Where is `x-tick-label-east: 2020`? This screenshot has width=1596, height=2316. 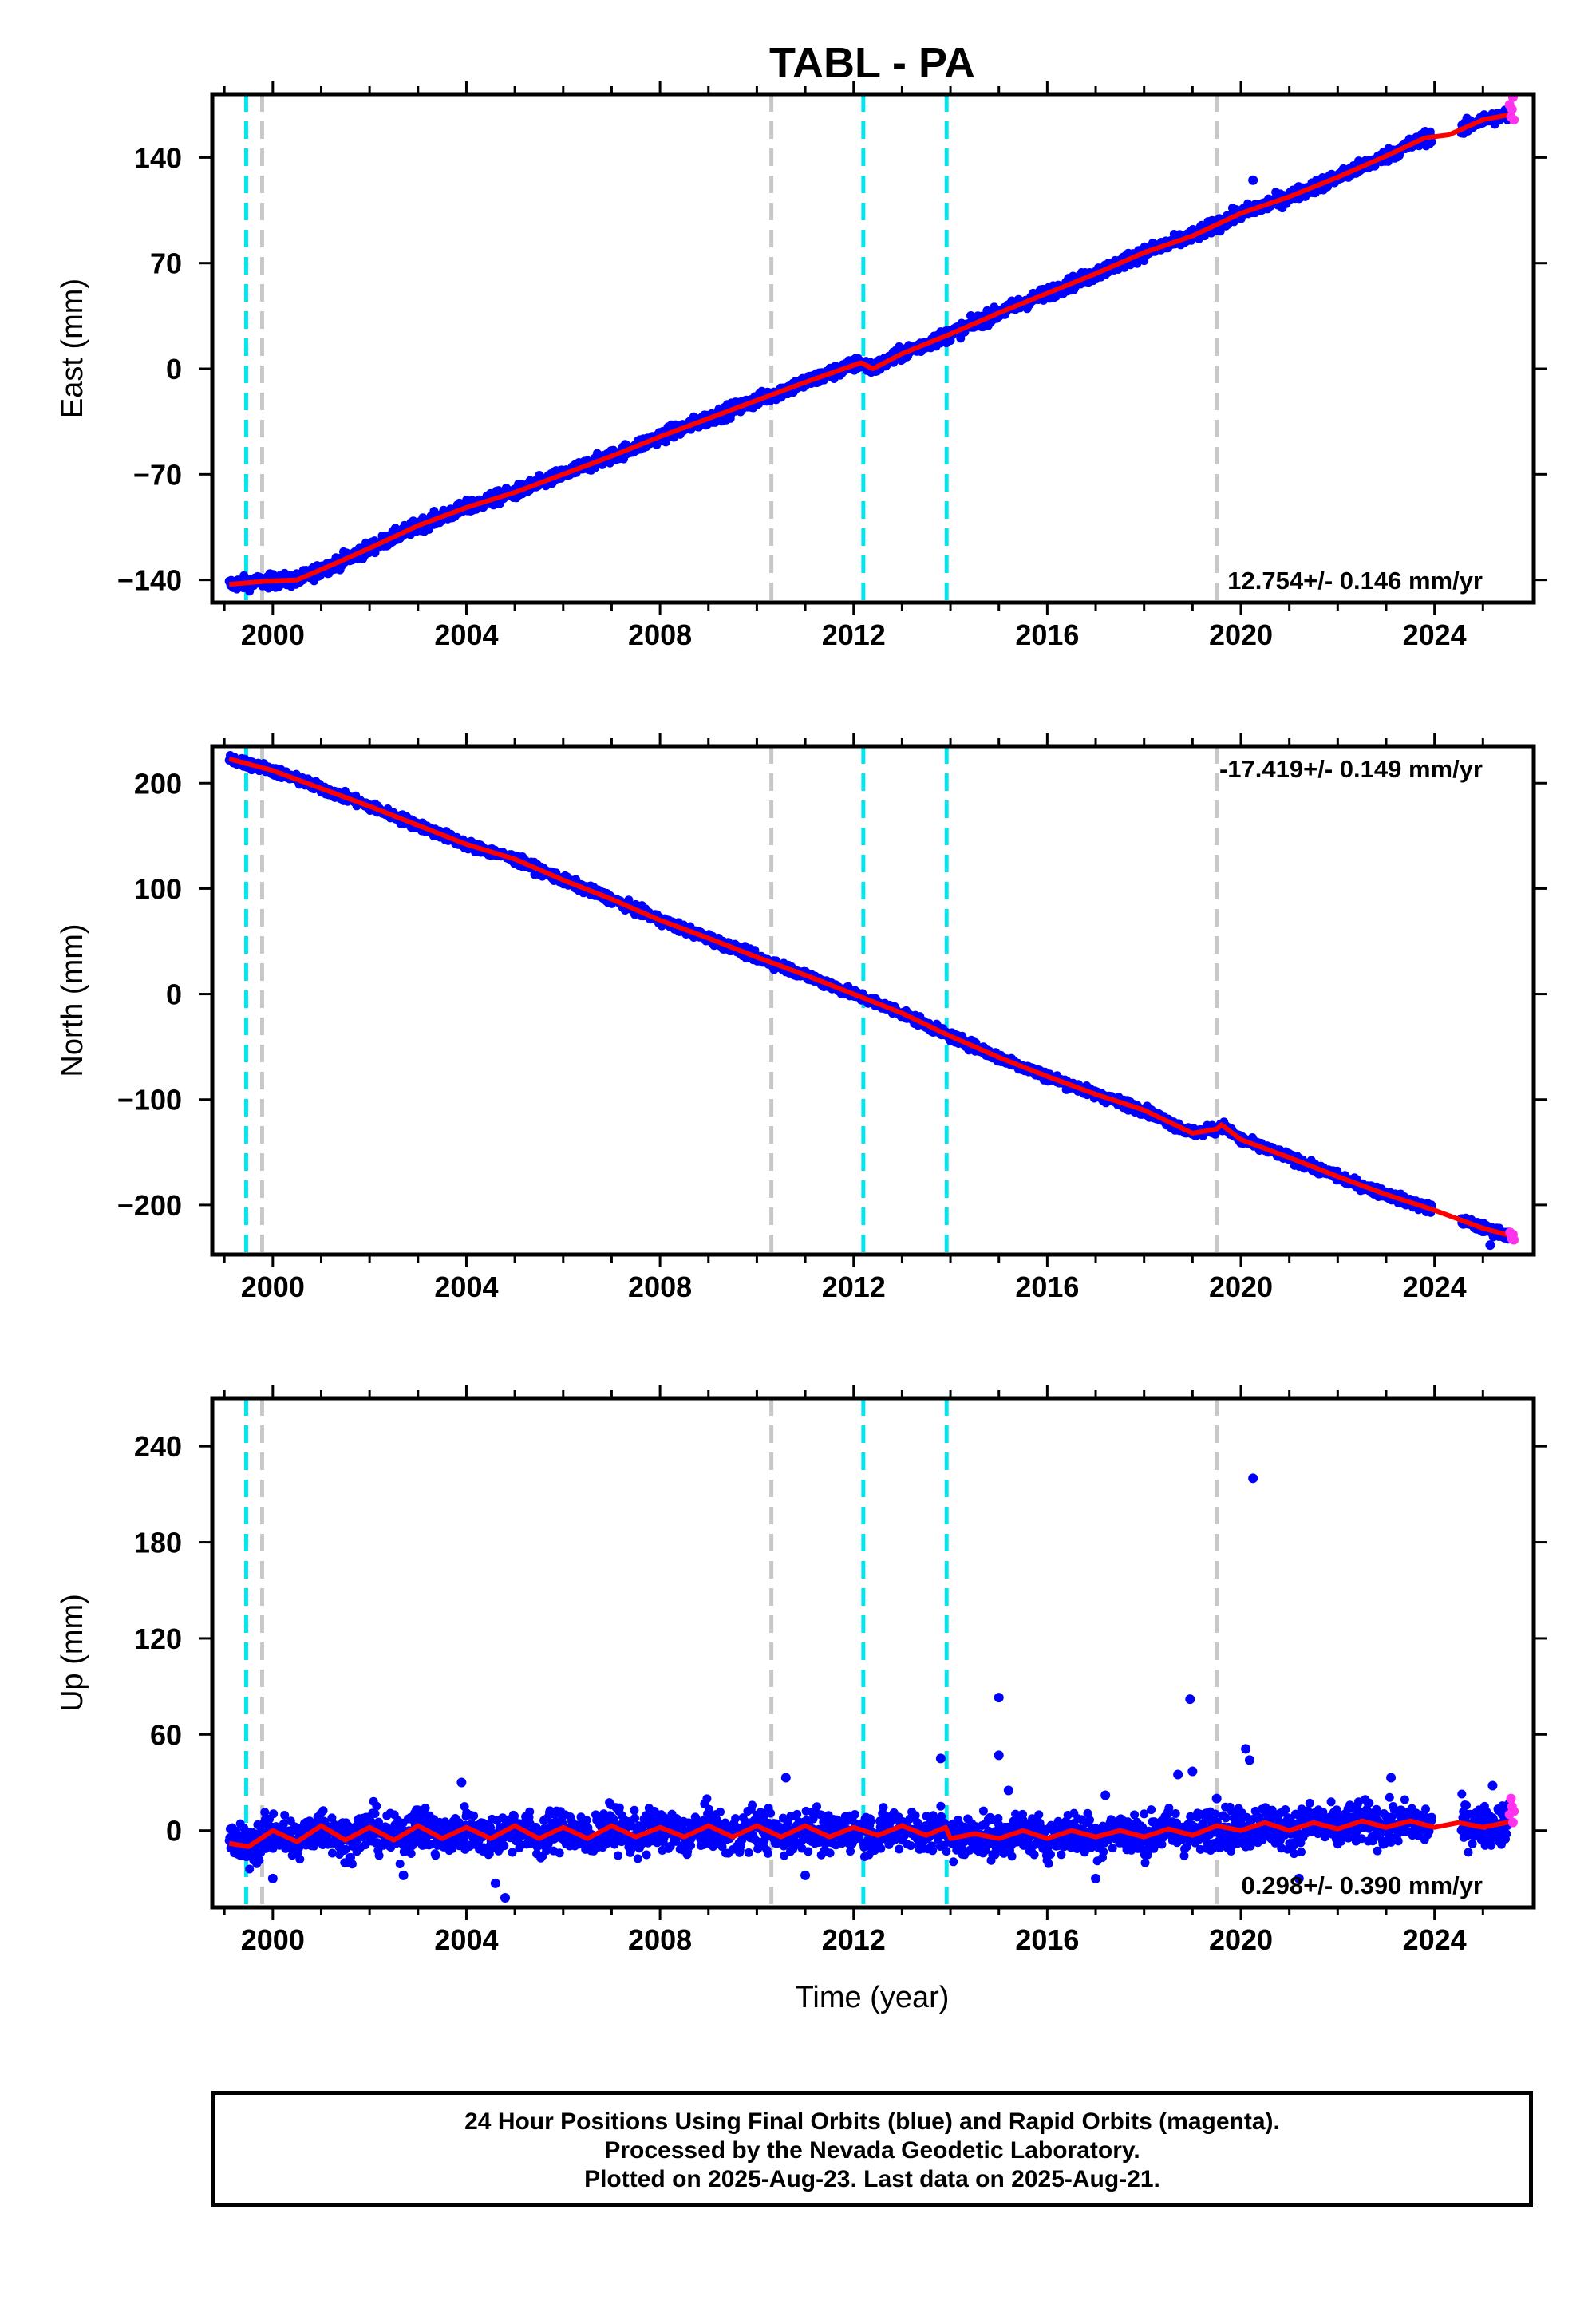
x-tick-label-east: 2020 is located at coordinates (1241, 635).